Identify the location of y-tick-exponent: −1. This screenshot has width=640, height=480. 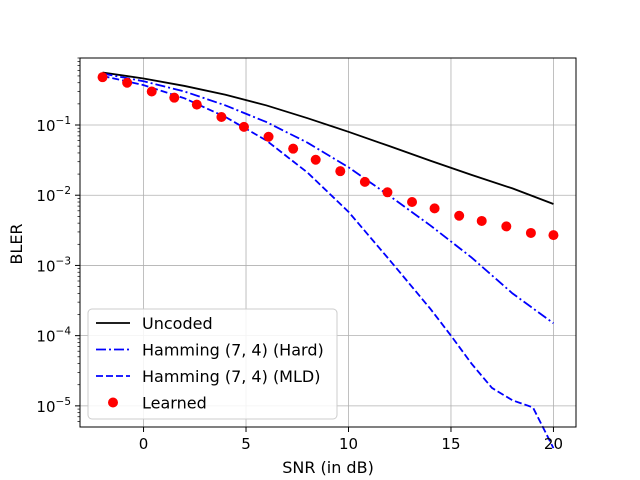
(63, 121).